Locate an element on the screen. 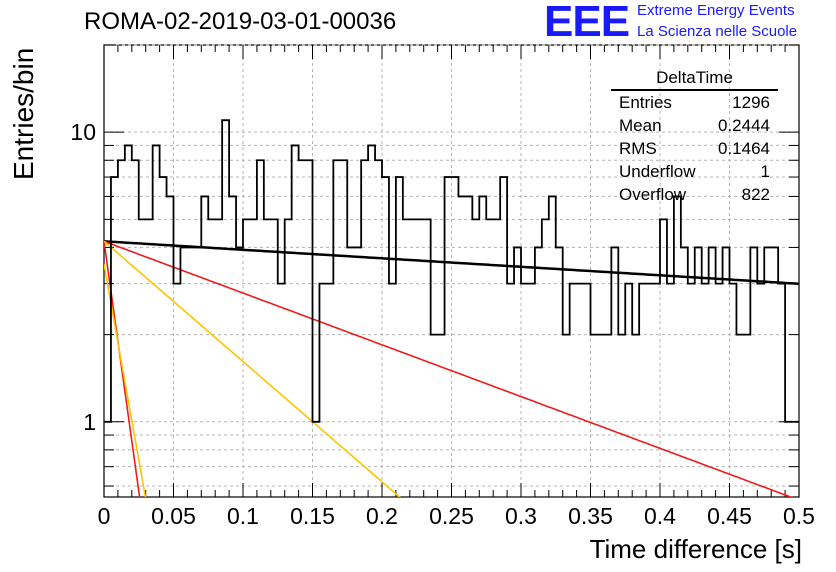 The height and width of the screenshot is (572, 836). stats-value: 0.1464 is located at coordinates (744, 148).